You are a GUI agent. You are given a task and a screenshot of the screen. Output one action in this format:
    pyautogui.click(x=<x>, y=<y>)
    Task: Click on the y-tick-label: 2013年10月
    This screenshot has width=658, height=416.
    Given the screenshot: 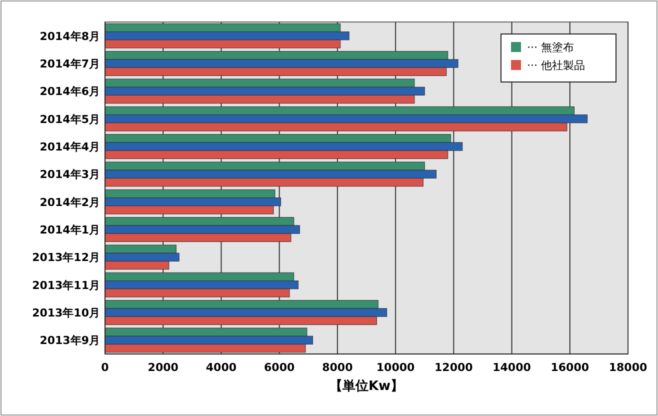 What is the action you would take?
    pyautogui.click(x=66, y=313)
    